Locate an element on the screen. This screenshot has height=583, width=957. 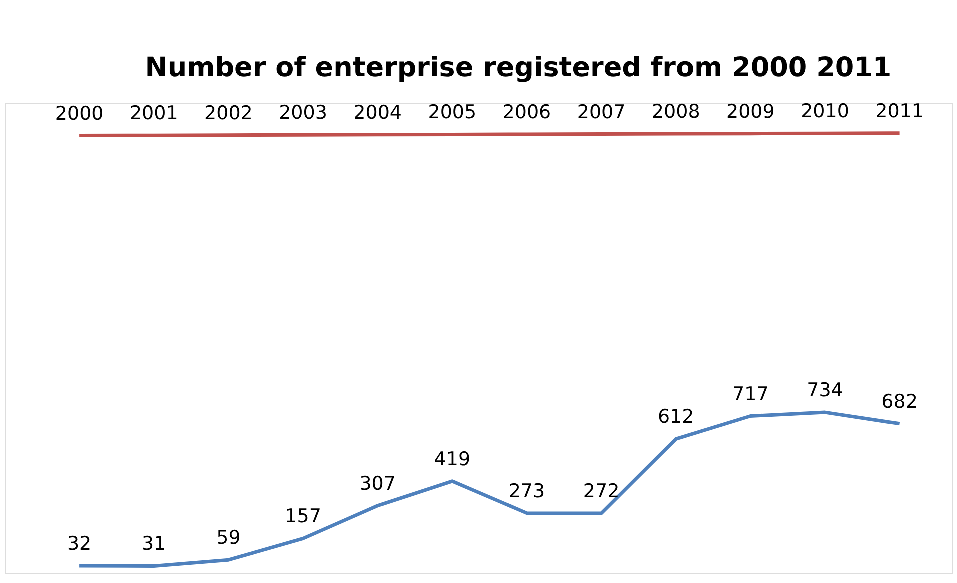
data-label: 2010 is located at coordinates (825, 111).